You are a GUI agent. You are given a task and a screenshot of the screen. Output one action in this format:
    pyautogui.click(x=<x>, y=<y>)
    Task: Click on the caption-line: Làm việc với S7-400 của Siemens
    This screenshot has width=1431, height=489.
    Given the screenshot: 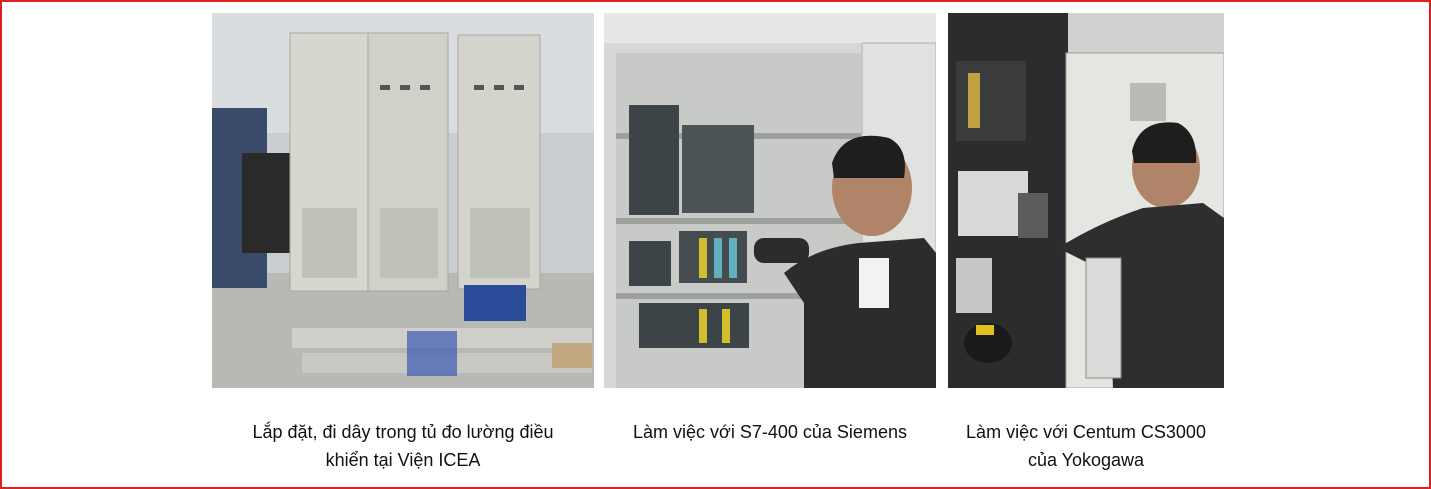 What is the action you would take?
    pyautogui.click(x=770, y=432)
    